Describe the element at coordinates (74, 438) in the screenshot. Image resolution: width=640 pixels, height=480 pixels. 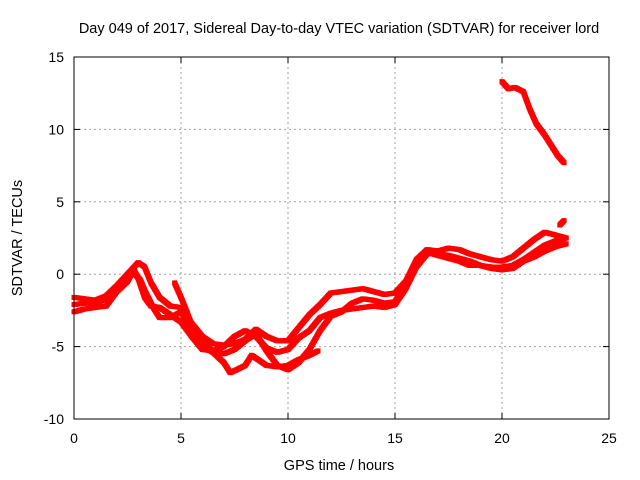
I see `x-tick-label: 0` at that location.